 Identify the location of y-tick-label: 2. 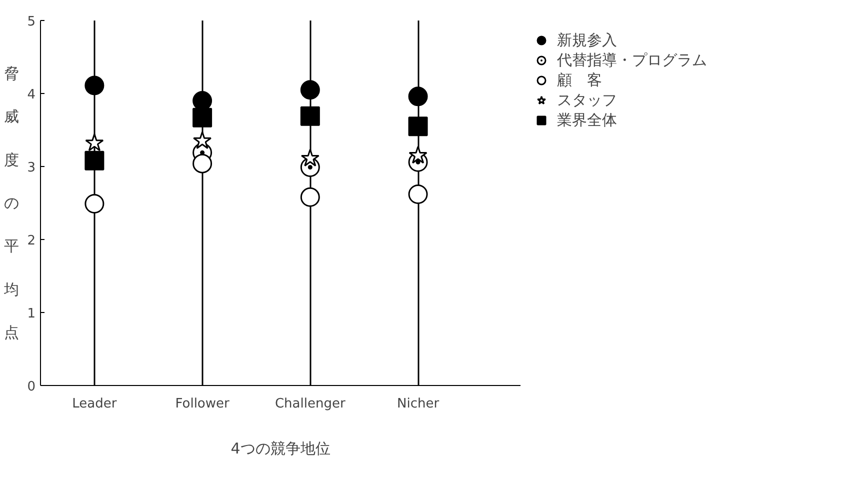
(31, 241).